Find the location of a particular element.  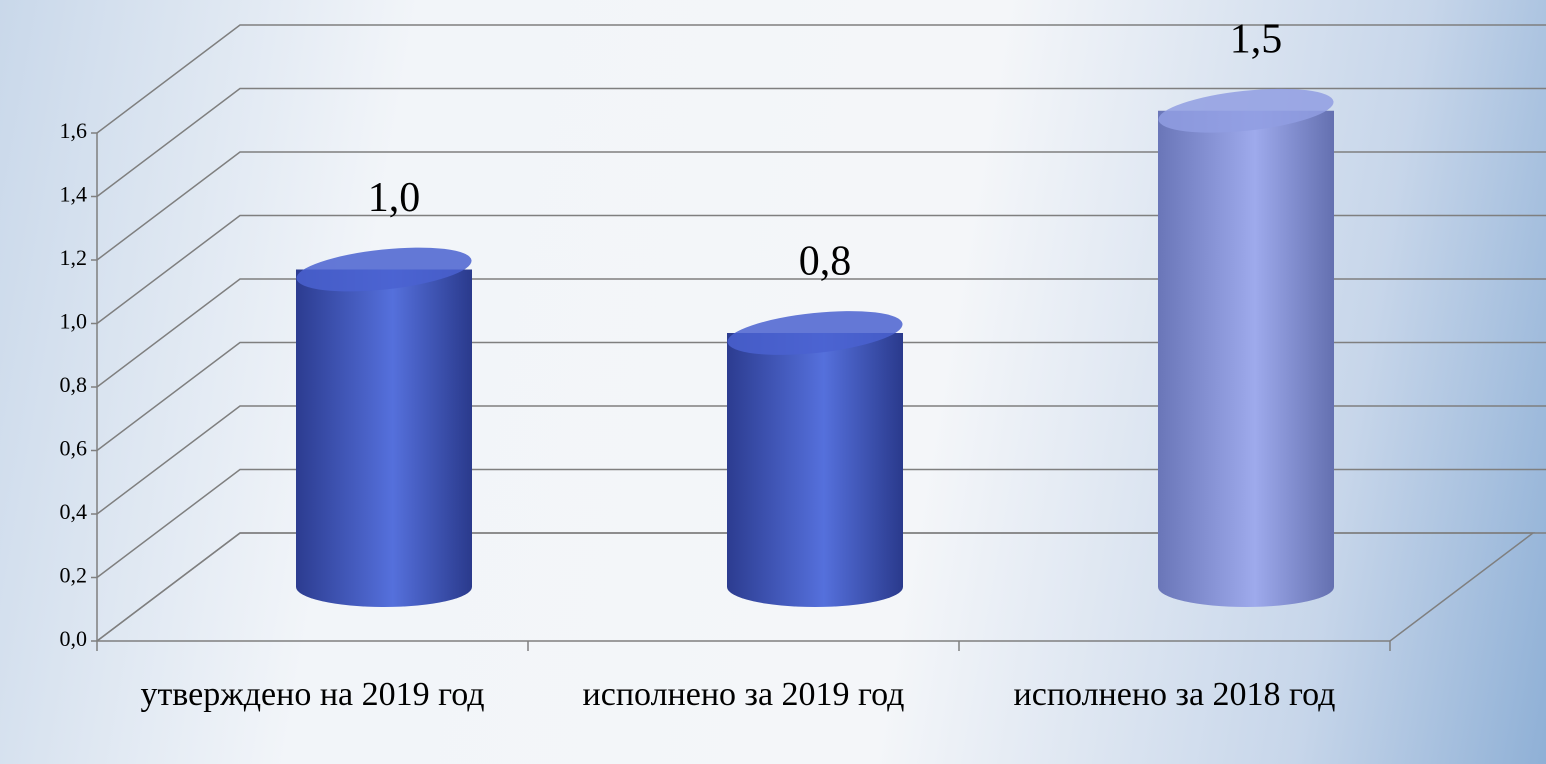

y-tick-label: 1,6 is located at coordinates (74, 130).